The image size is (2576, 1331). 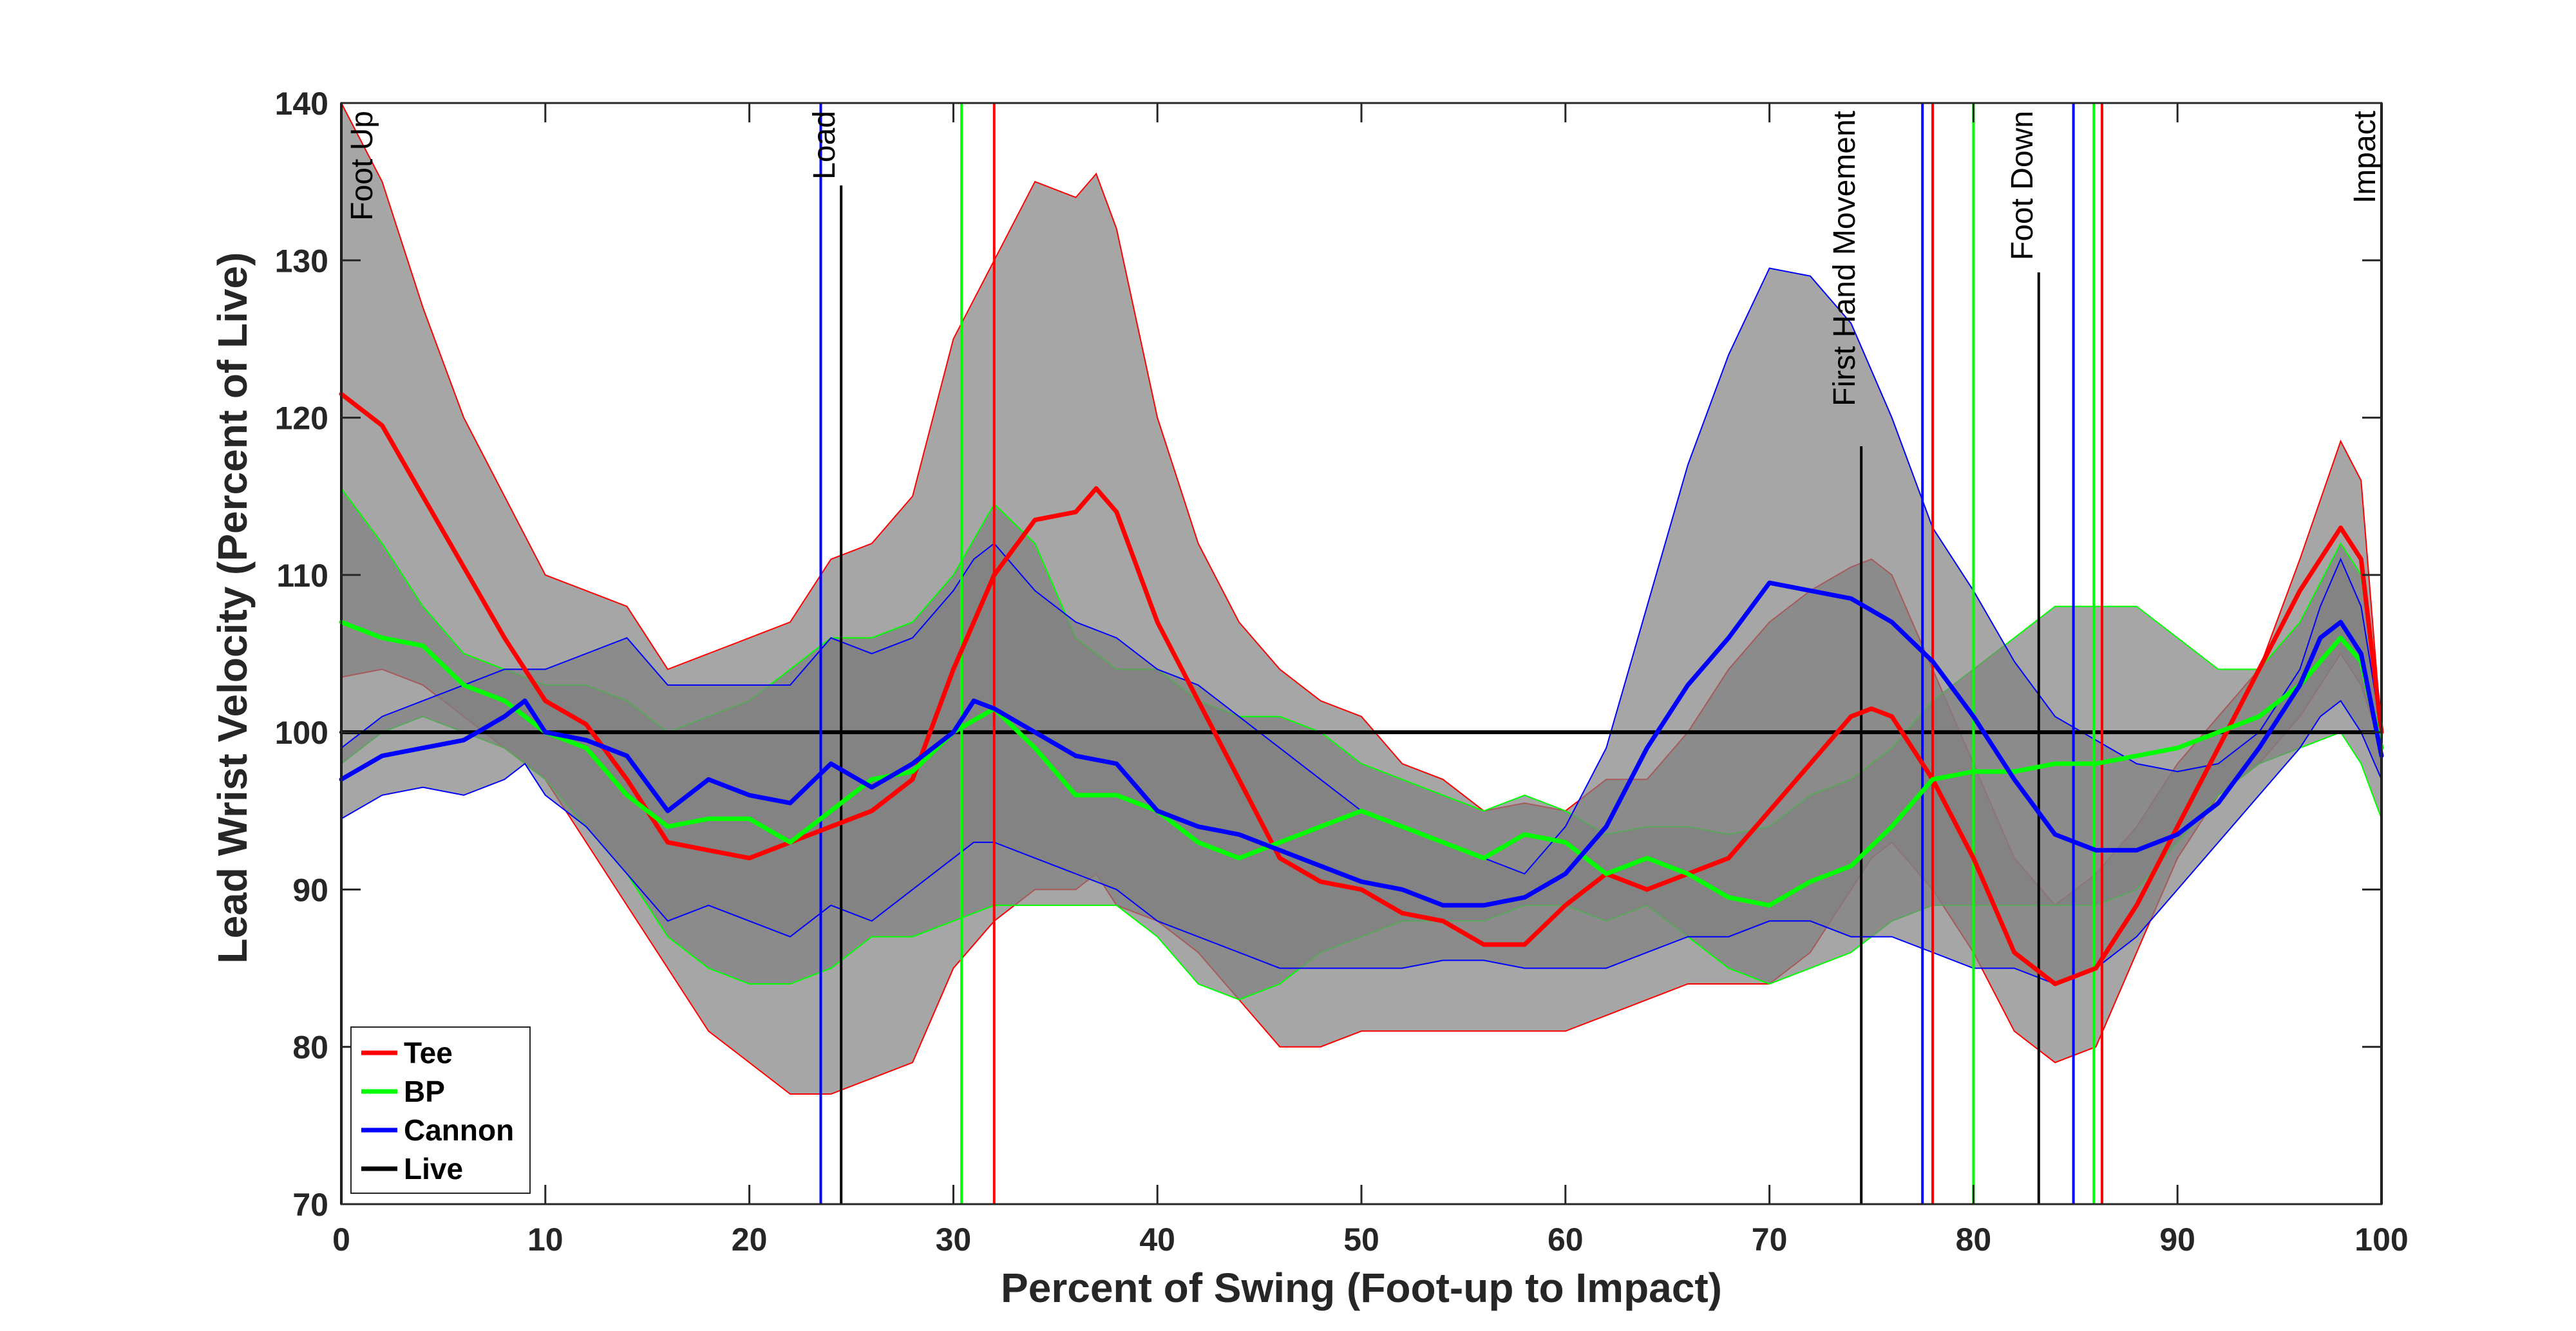 I want to click on legend-label-cannon: Cannon, so click(x=459, y=1130).